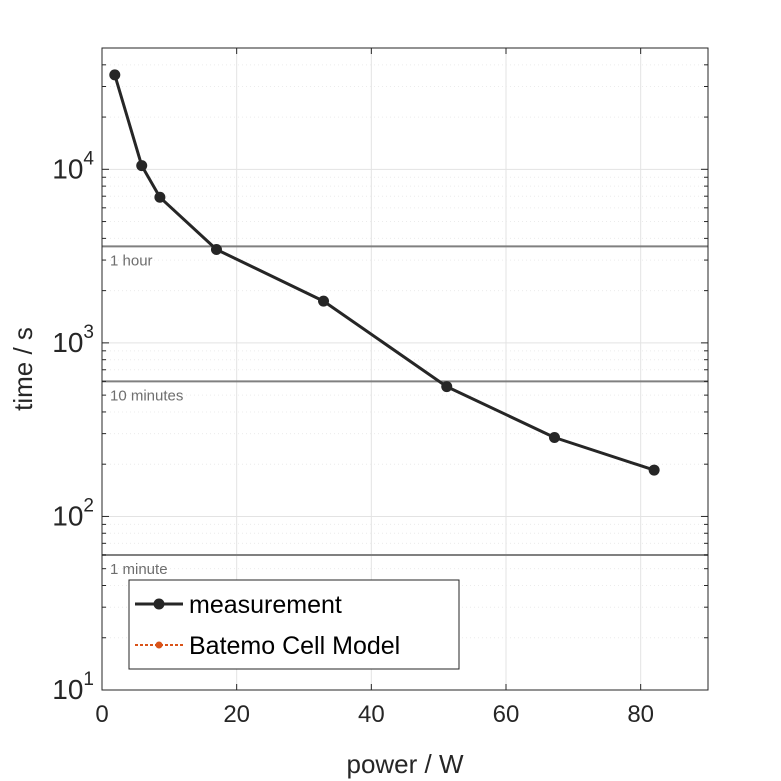 This screenshot has width=781, height=781. What do you see at coordinates (404, 764) in the screenshot?
I see `x-axis-label: power / W` at bounding box center [404, 764].